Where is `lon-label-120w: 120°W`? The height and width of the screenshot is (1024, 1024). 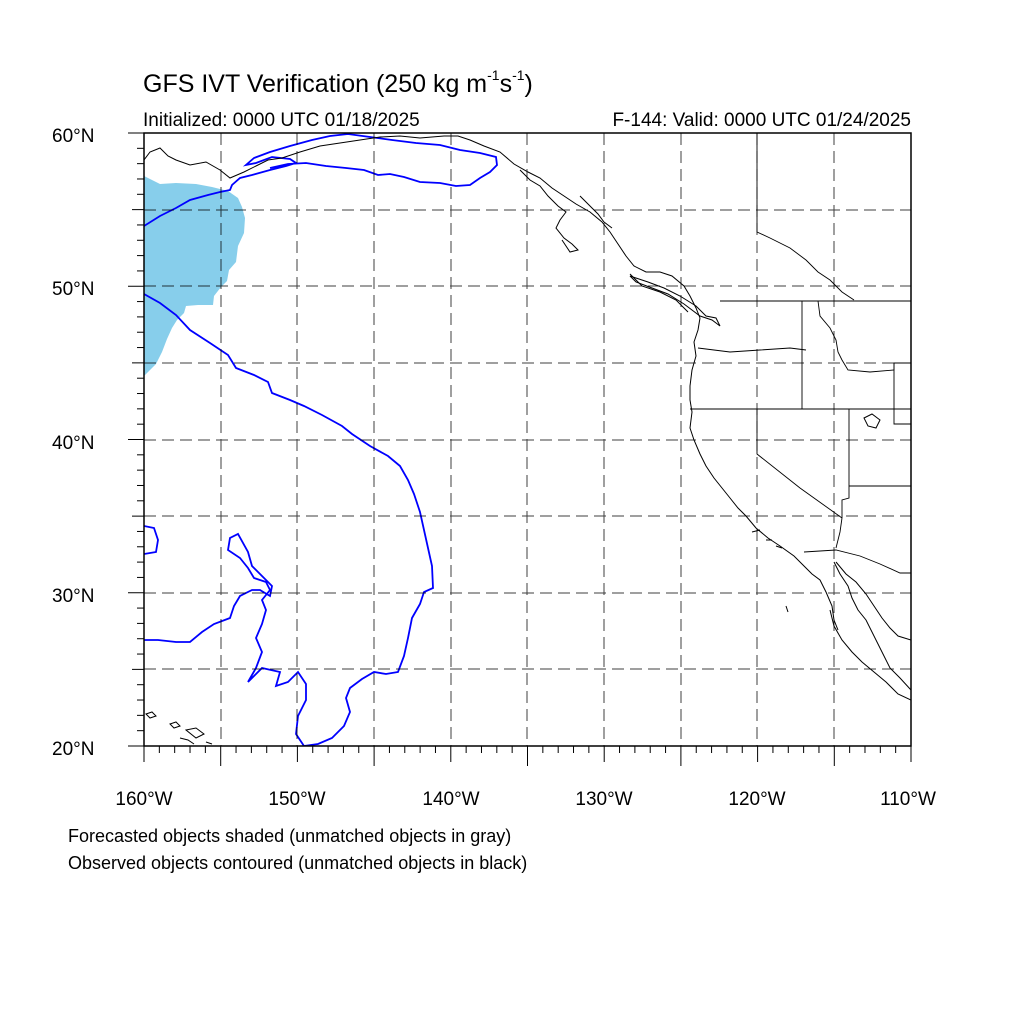 lon-label-120w: 120°W is located at coordinates (756, 799).